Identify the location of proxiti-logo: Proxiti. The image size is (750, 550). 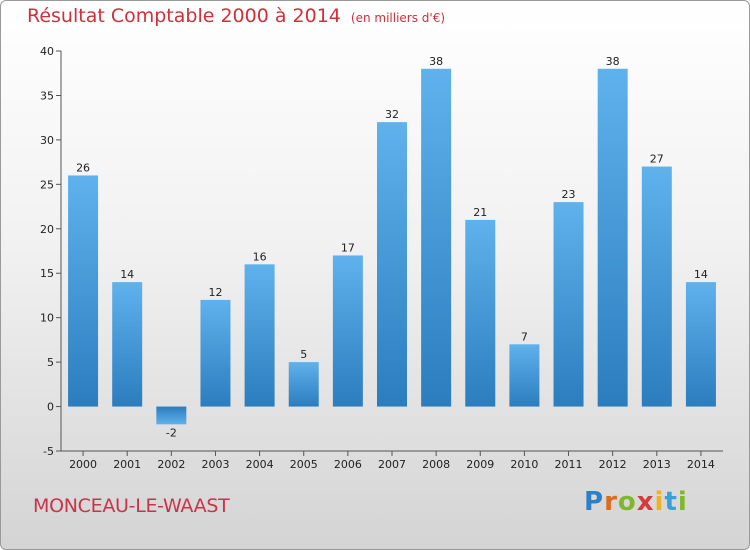
(636, 502).